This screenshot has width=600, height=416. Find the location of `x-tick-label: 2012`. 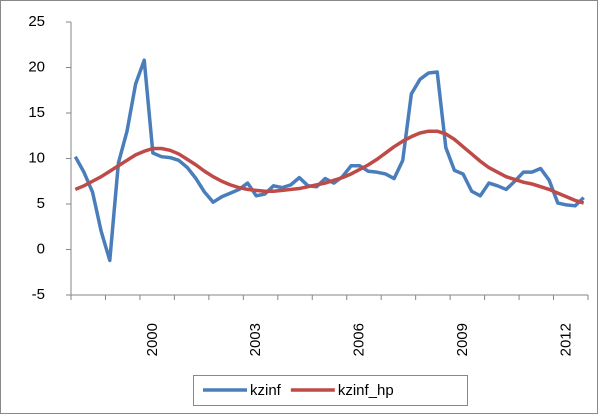

x-tick-label: 2012 is located at coordinates (565, 339).